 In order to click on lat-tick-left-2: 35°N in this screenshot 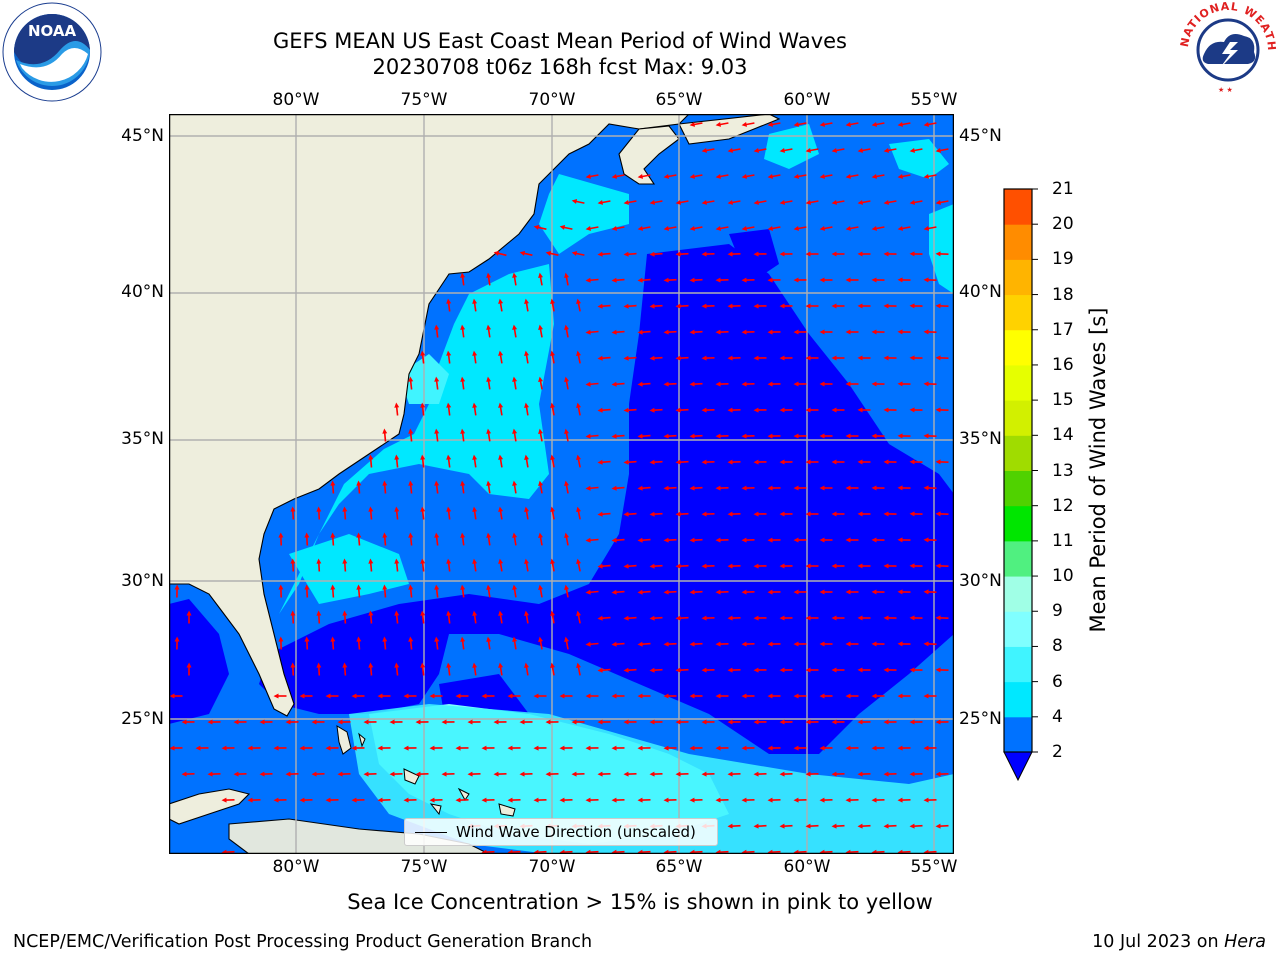, I will do `click(142, 439)`.